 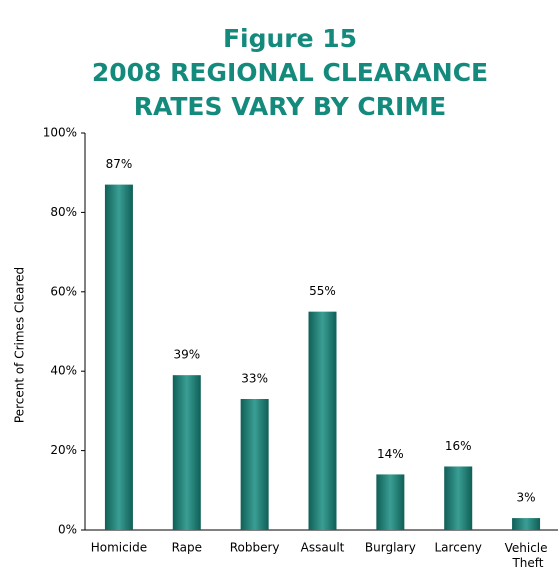 I want to click on chart-title: 2008 REGIONAL CLEARANCE, so click(x=290, y=72).